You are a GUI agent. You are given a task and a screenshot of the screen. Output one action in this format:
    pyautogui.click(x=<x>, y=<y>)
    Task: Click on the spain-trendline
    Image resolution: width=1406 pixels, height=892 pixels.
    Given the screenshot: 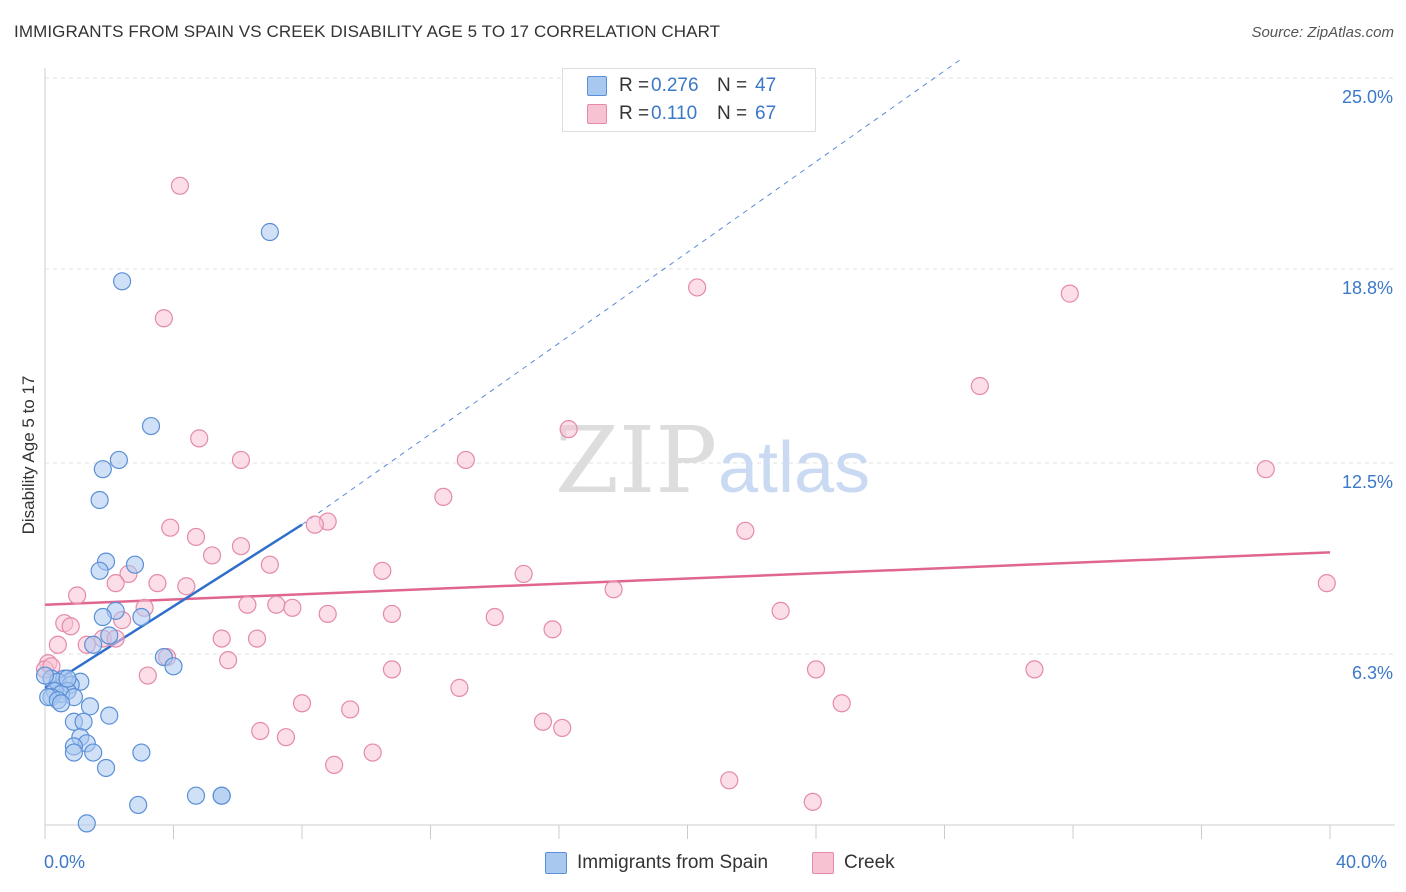 What is the action you would take?
    pyautogui.click(x=173, y=606)
    